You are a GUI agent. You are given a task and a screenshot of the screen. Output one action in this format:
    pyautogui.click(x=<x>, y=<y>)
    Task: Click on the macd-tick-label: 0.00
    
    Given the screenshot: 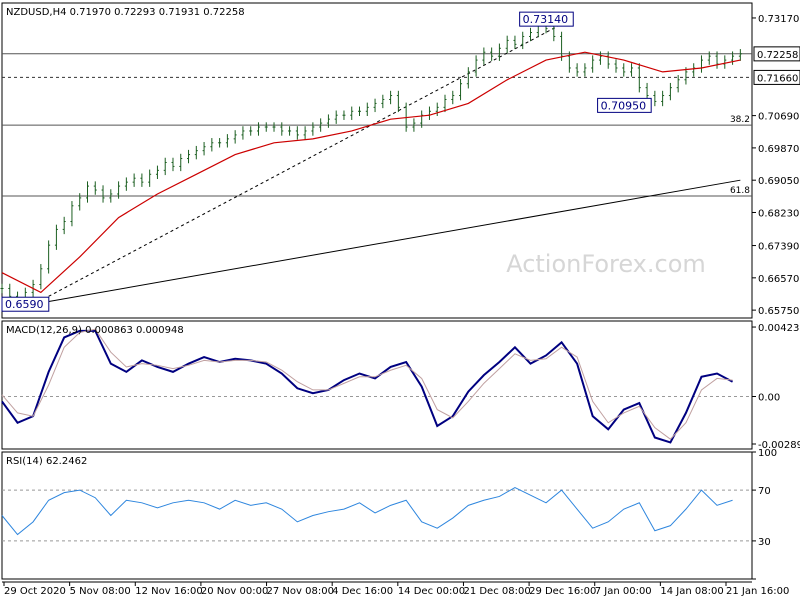 What is the action you would take?
    pyautogui.click(x=769, y=397)
    